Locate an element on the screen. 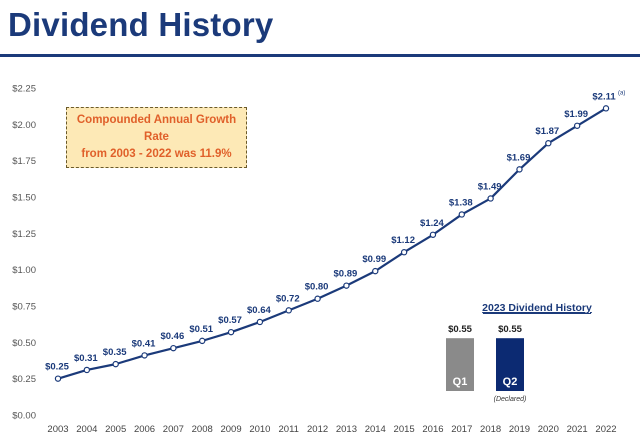 Image resolution: width=640 pixels, height=440 pixels. data-label: $1.38 is located at coordinates (461, 202).